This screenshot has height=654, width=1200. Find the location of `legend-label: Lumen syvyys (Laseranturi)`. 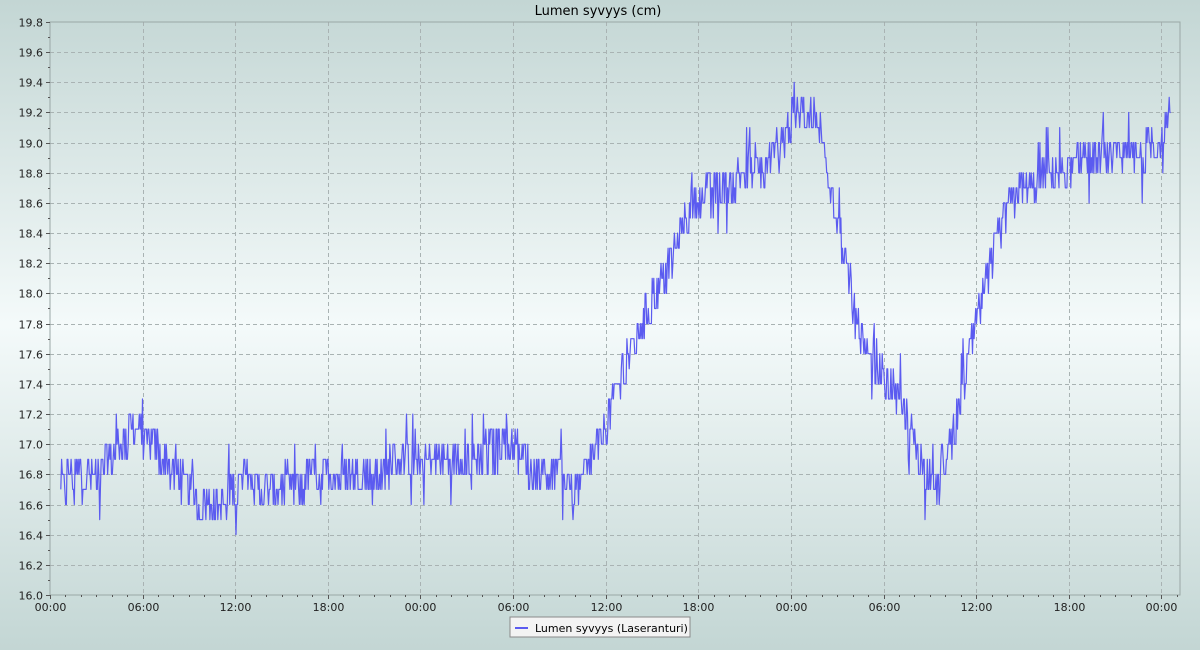

legend-label: Lumen syvyys (Laseranturi) is located at coordinates (611, 628).